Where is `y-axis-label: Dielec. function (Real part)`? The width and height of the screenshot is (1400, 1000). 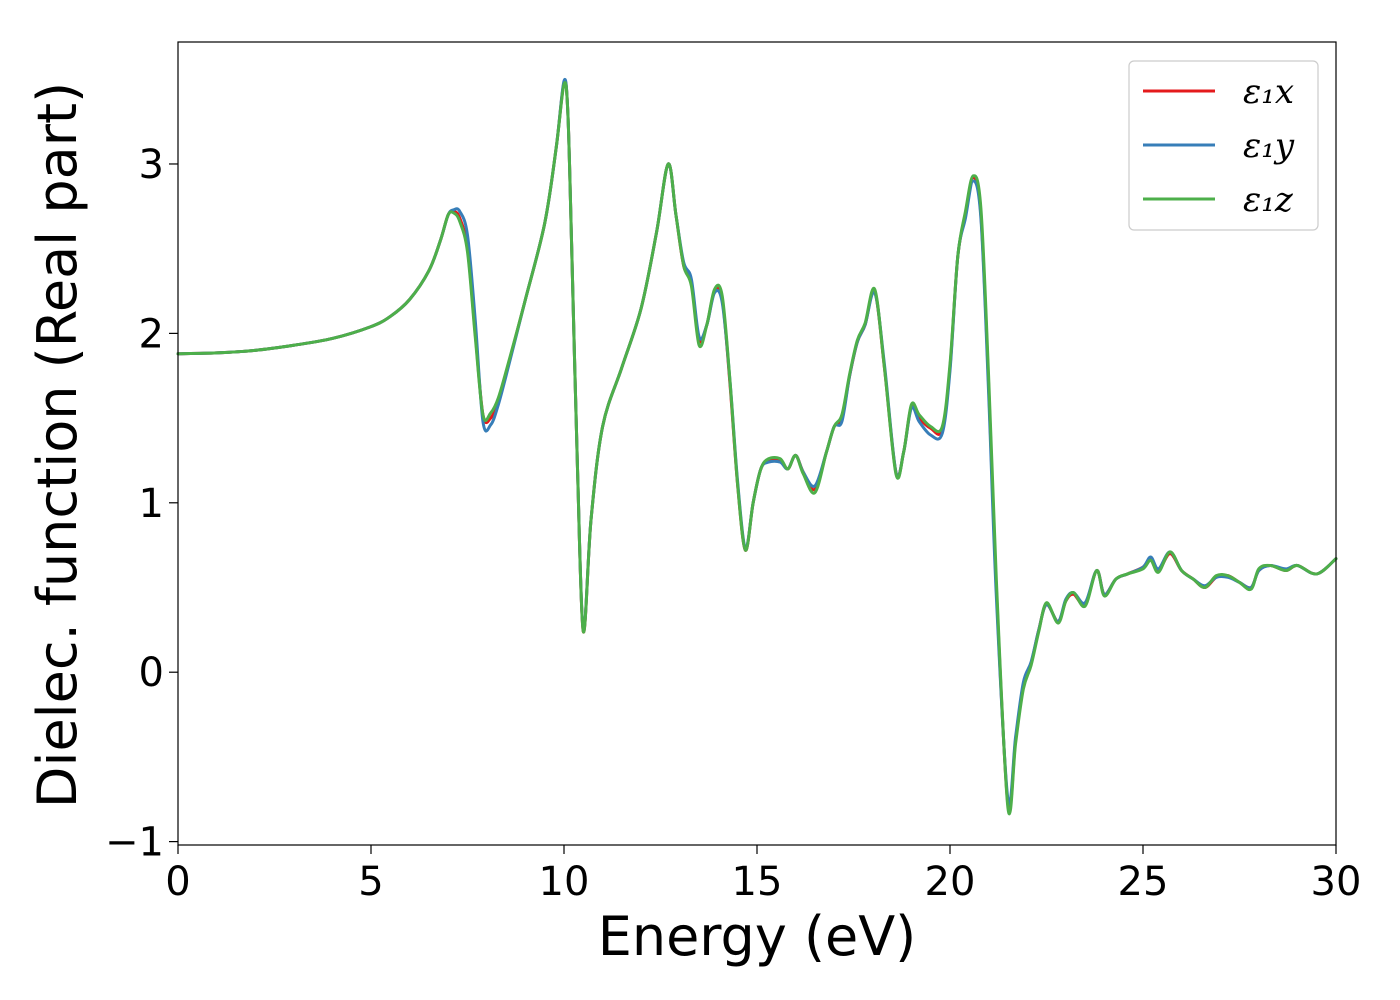
y-axis-label: Dielec. function (Real part) is located at coordinates (57, 445).